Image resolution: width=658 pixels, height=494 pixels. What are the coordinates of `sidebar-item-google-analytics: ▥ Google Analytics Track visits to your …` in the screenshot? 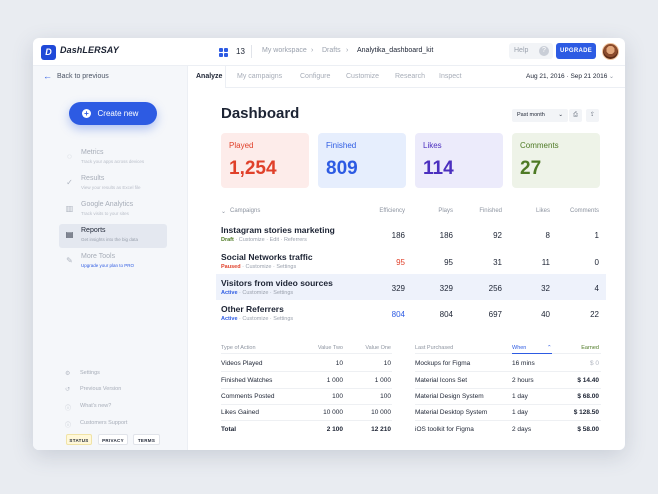 It's located at (113, 210).